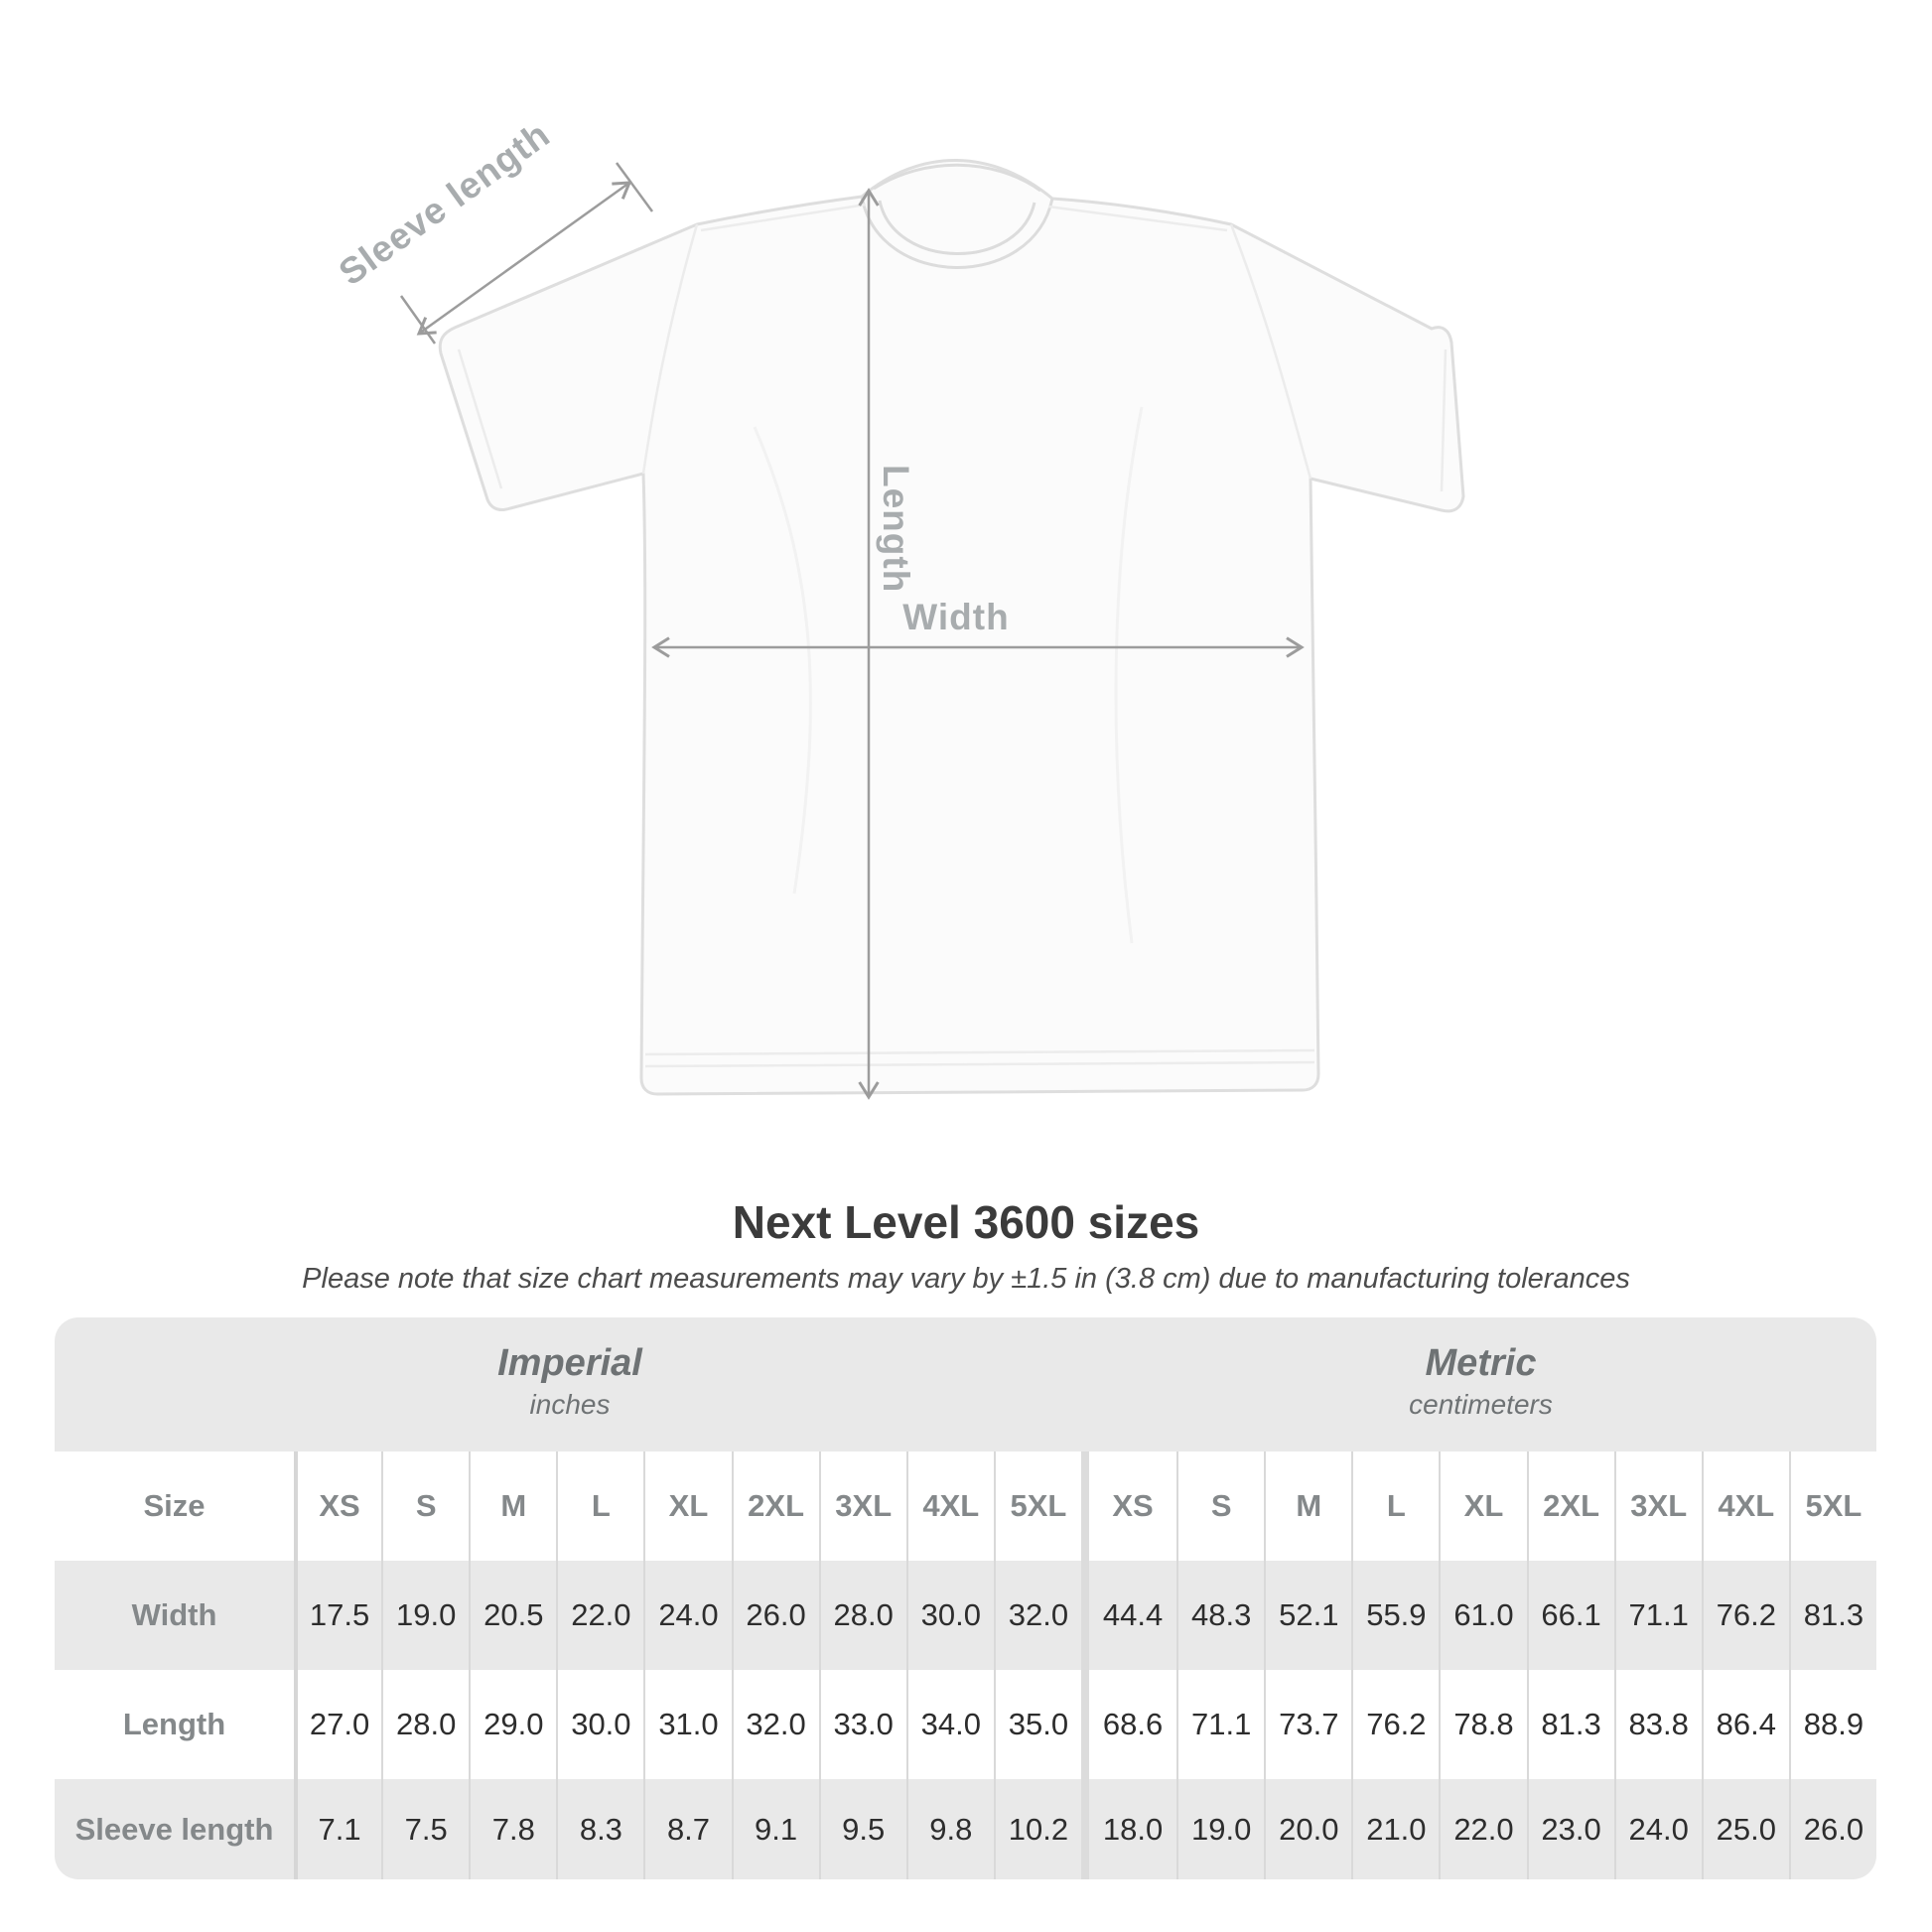  What do you see at coordinates (1745, 1829) in the screenshot?
I see `value-cell: 25.0` at bounding box center [1745, 1829].